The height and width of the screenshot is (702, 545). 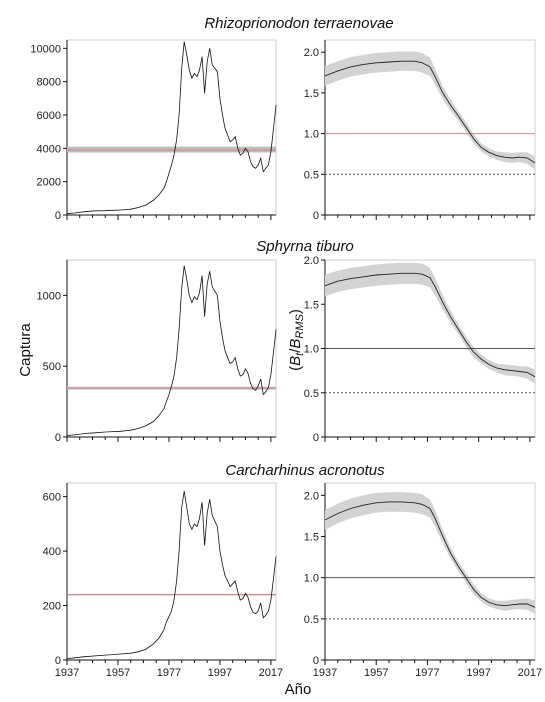 I want to click on y-tick-label: 6000, so click(x=49, y=116).